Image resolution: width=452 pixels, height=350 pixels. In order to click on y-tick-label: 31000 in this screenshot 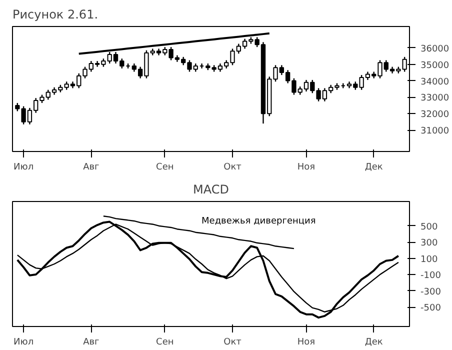, I will do `click(435, 131)`.